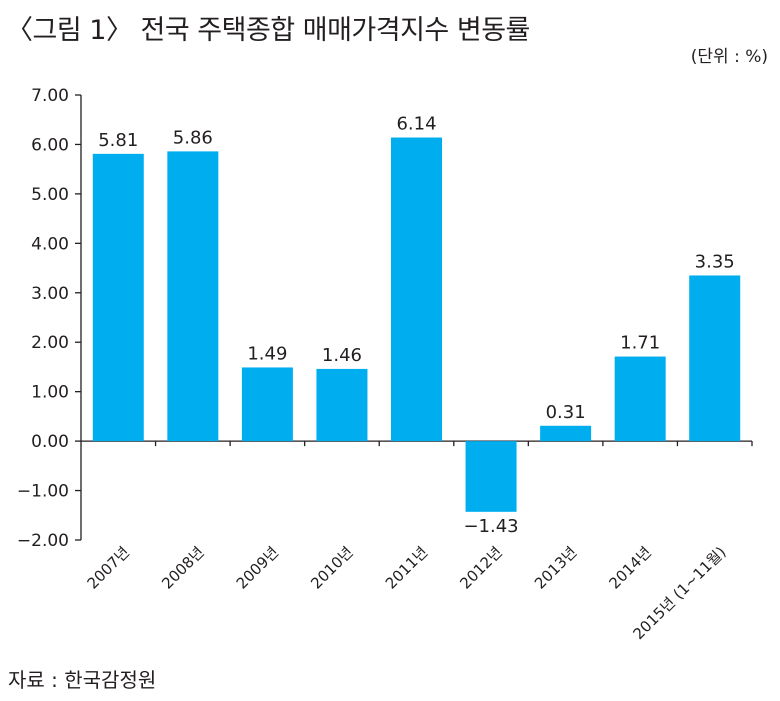 This screenshot has height=701, width=780. What do you see at coordinates (50, 442) in the screenshot?
I see `y-tick-label: 0.00` at bounding box center [50, 442].